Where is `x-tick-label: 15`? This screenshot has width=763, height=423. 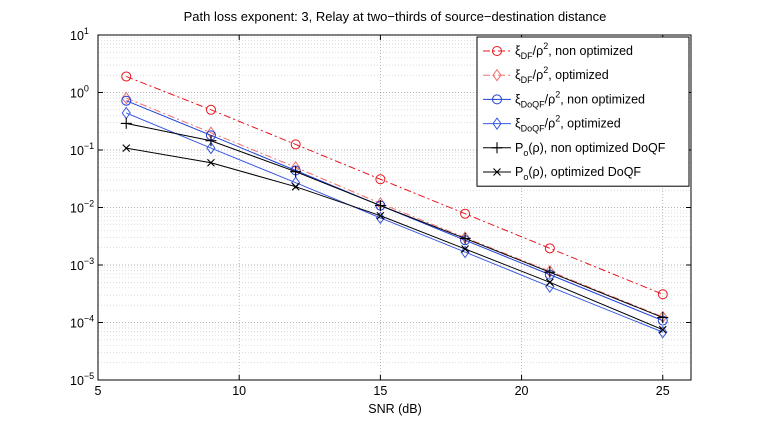
x-tick-label: 15 is located at coordinates (380, 391).